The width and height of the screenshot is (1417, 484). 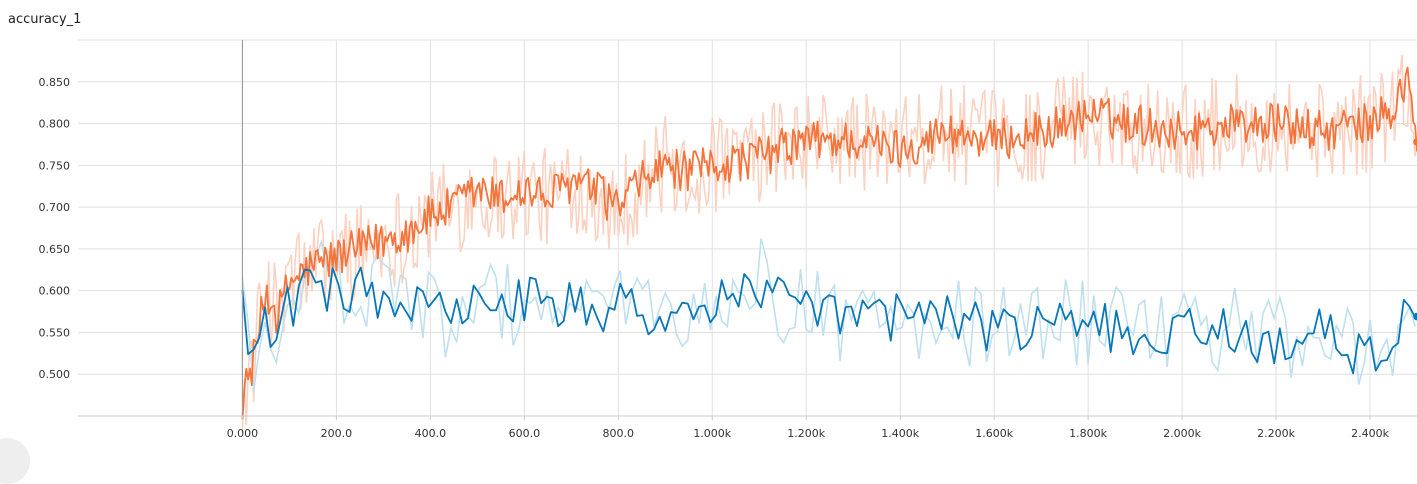 I want to click on x-tick-label: 2.400k, so click(x=1370, y=433).